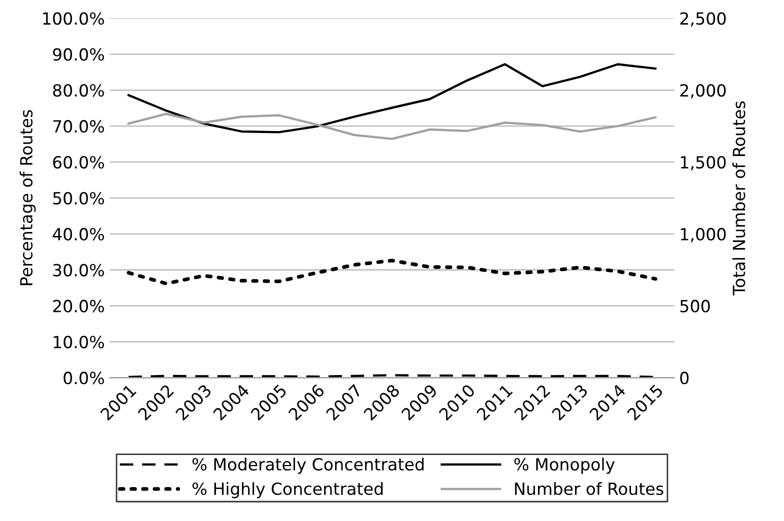 This screenshot has height=521, width=784. Describe the element at coordinates (703, 19) in the screenshot. I see `y2-tick-label: 2,500` at that location.